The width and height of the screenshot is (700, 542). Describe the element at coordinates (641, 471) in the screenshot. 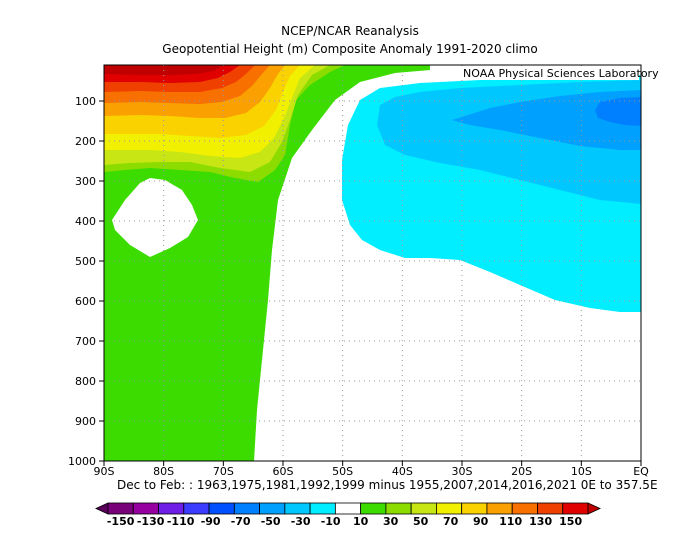

I see `x-tick-label: EQ` at that location.